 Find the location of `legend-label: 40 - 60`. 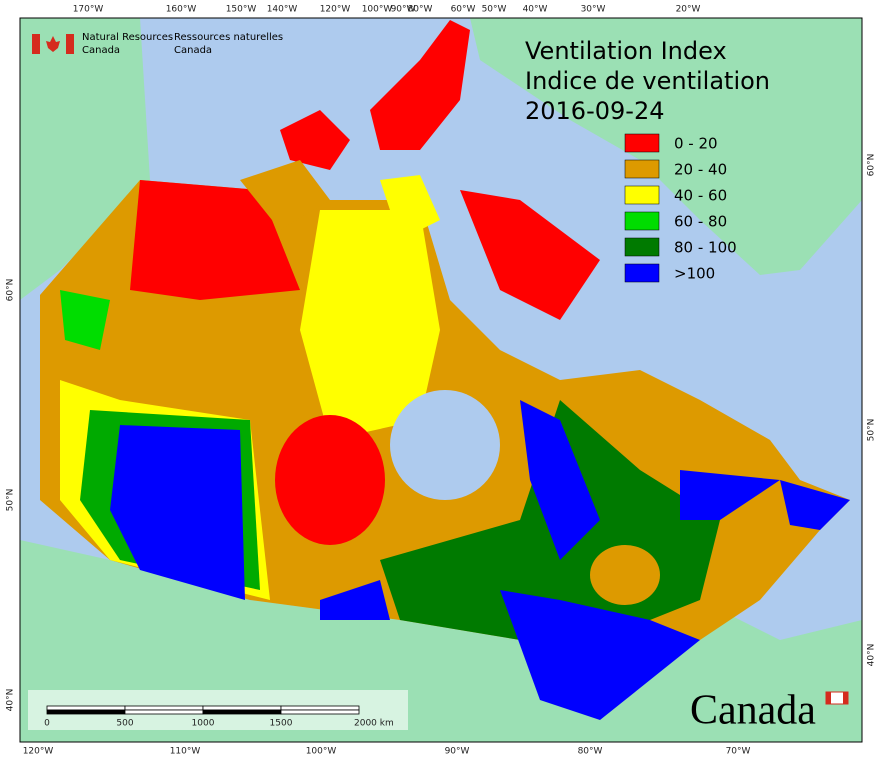

legend-label: 40 - 60 is located at coordinates (700, 196).